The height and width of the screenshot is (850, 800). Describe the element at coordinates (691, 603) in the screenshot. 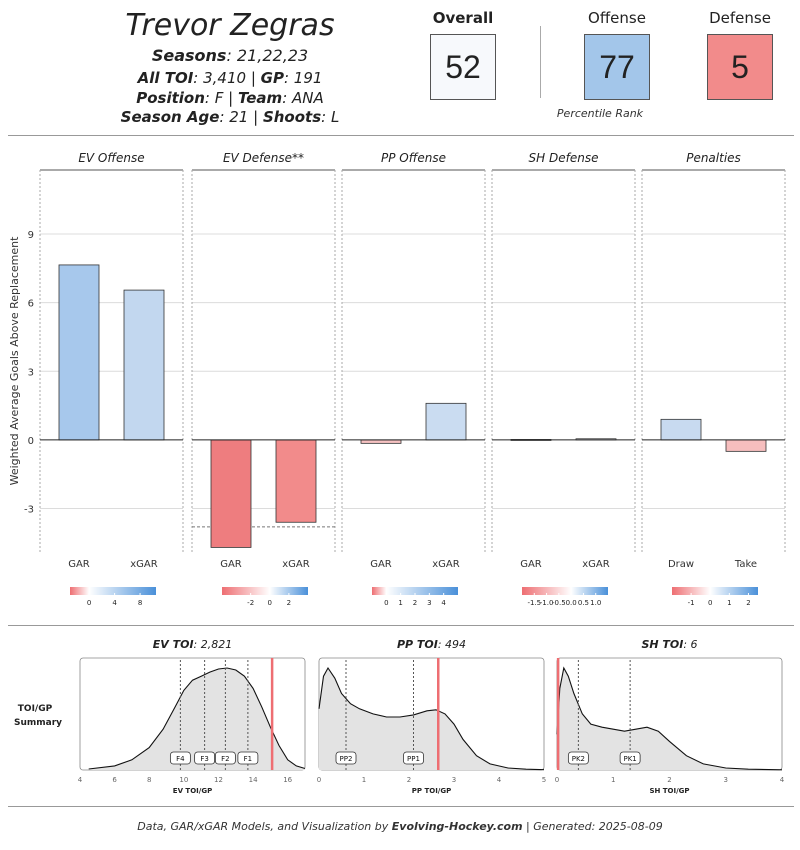

I see `legend-tick-label: -1` at that location.